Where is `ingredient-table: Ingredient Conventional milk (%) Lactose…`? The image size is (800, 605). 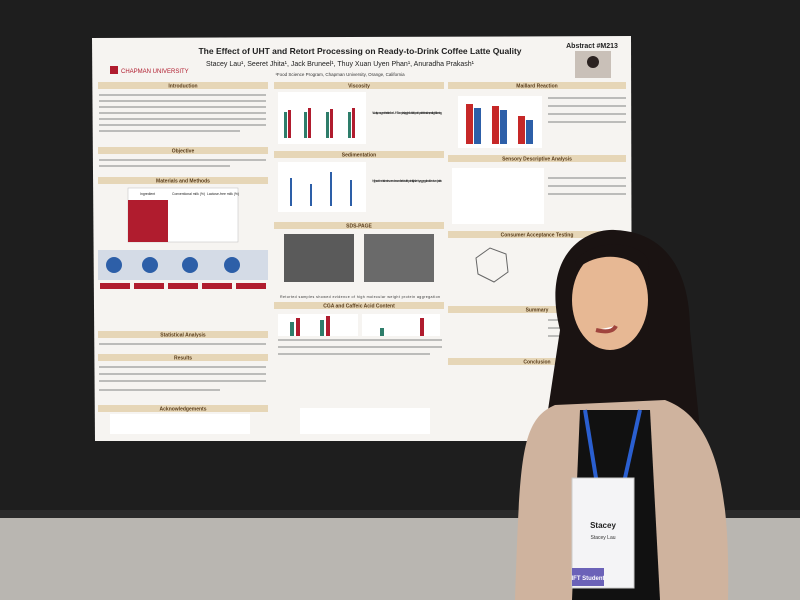
ingredient-table: Ingredient Conventional milk (%) Lactose… is located at coordinates (183, 215).